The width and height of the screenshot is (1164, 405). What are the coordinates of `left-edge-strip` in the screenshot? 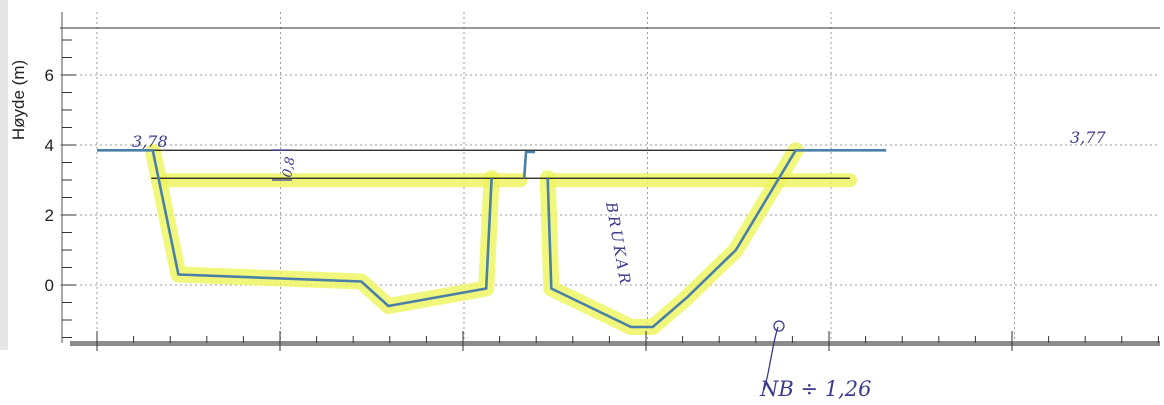 It's located at (4, 175).